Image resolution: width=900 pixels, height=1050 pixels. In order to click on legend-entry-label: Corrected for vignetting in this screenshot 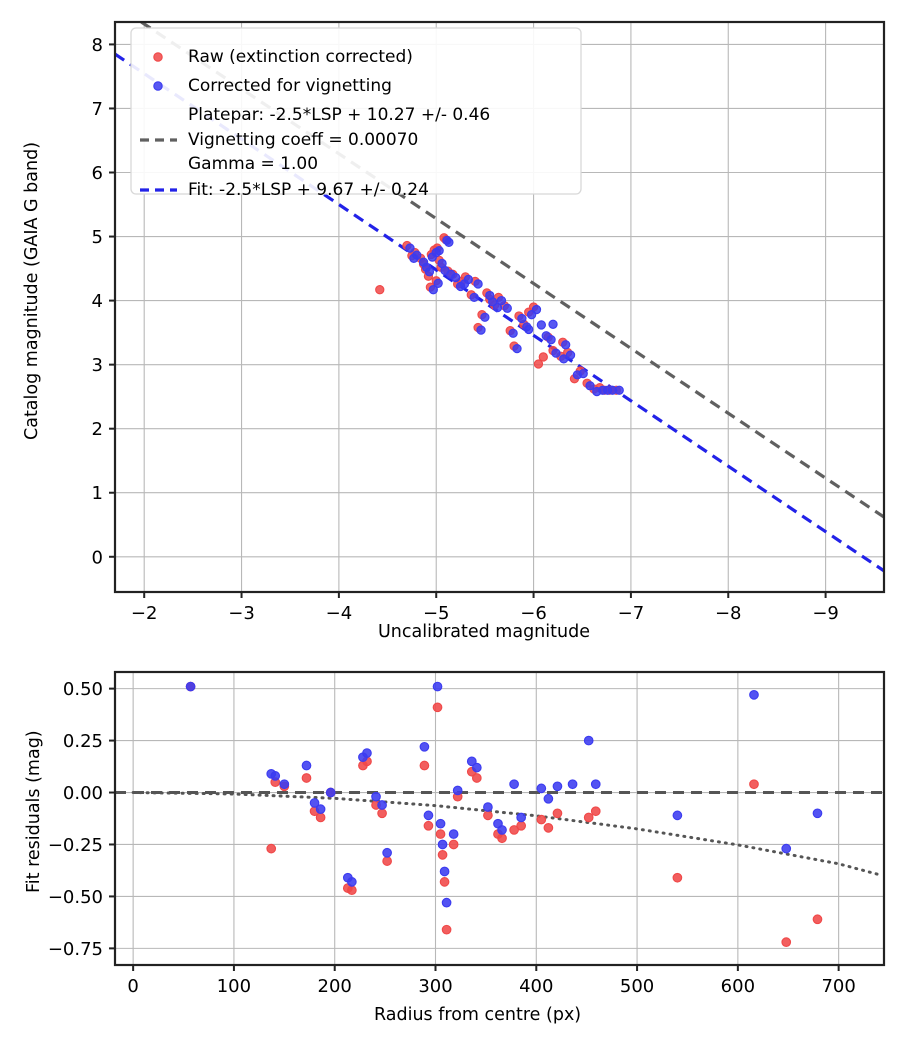, I will do `click(290, 86)`.